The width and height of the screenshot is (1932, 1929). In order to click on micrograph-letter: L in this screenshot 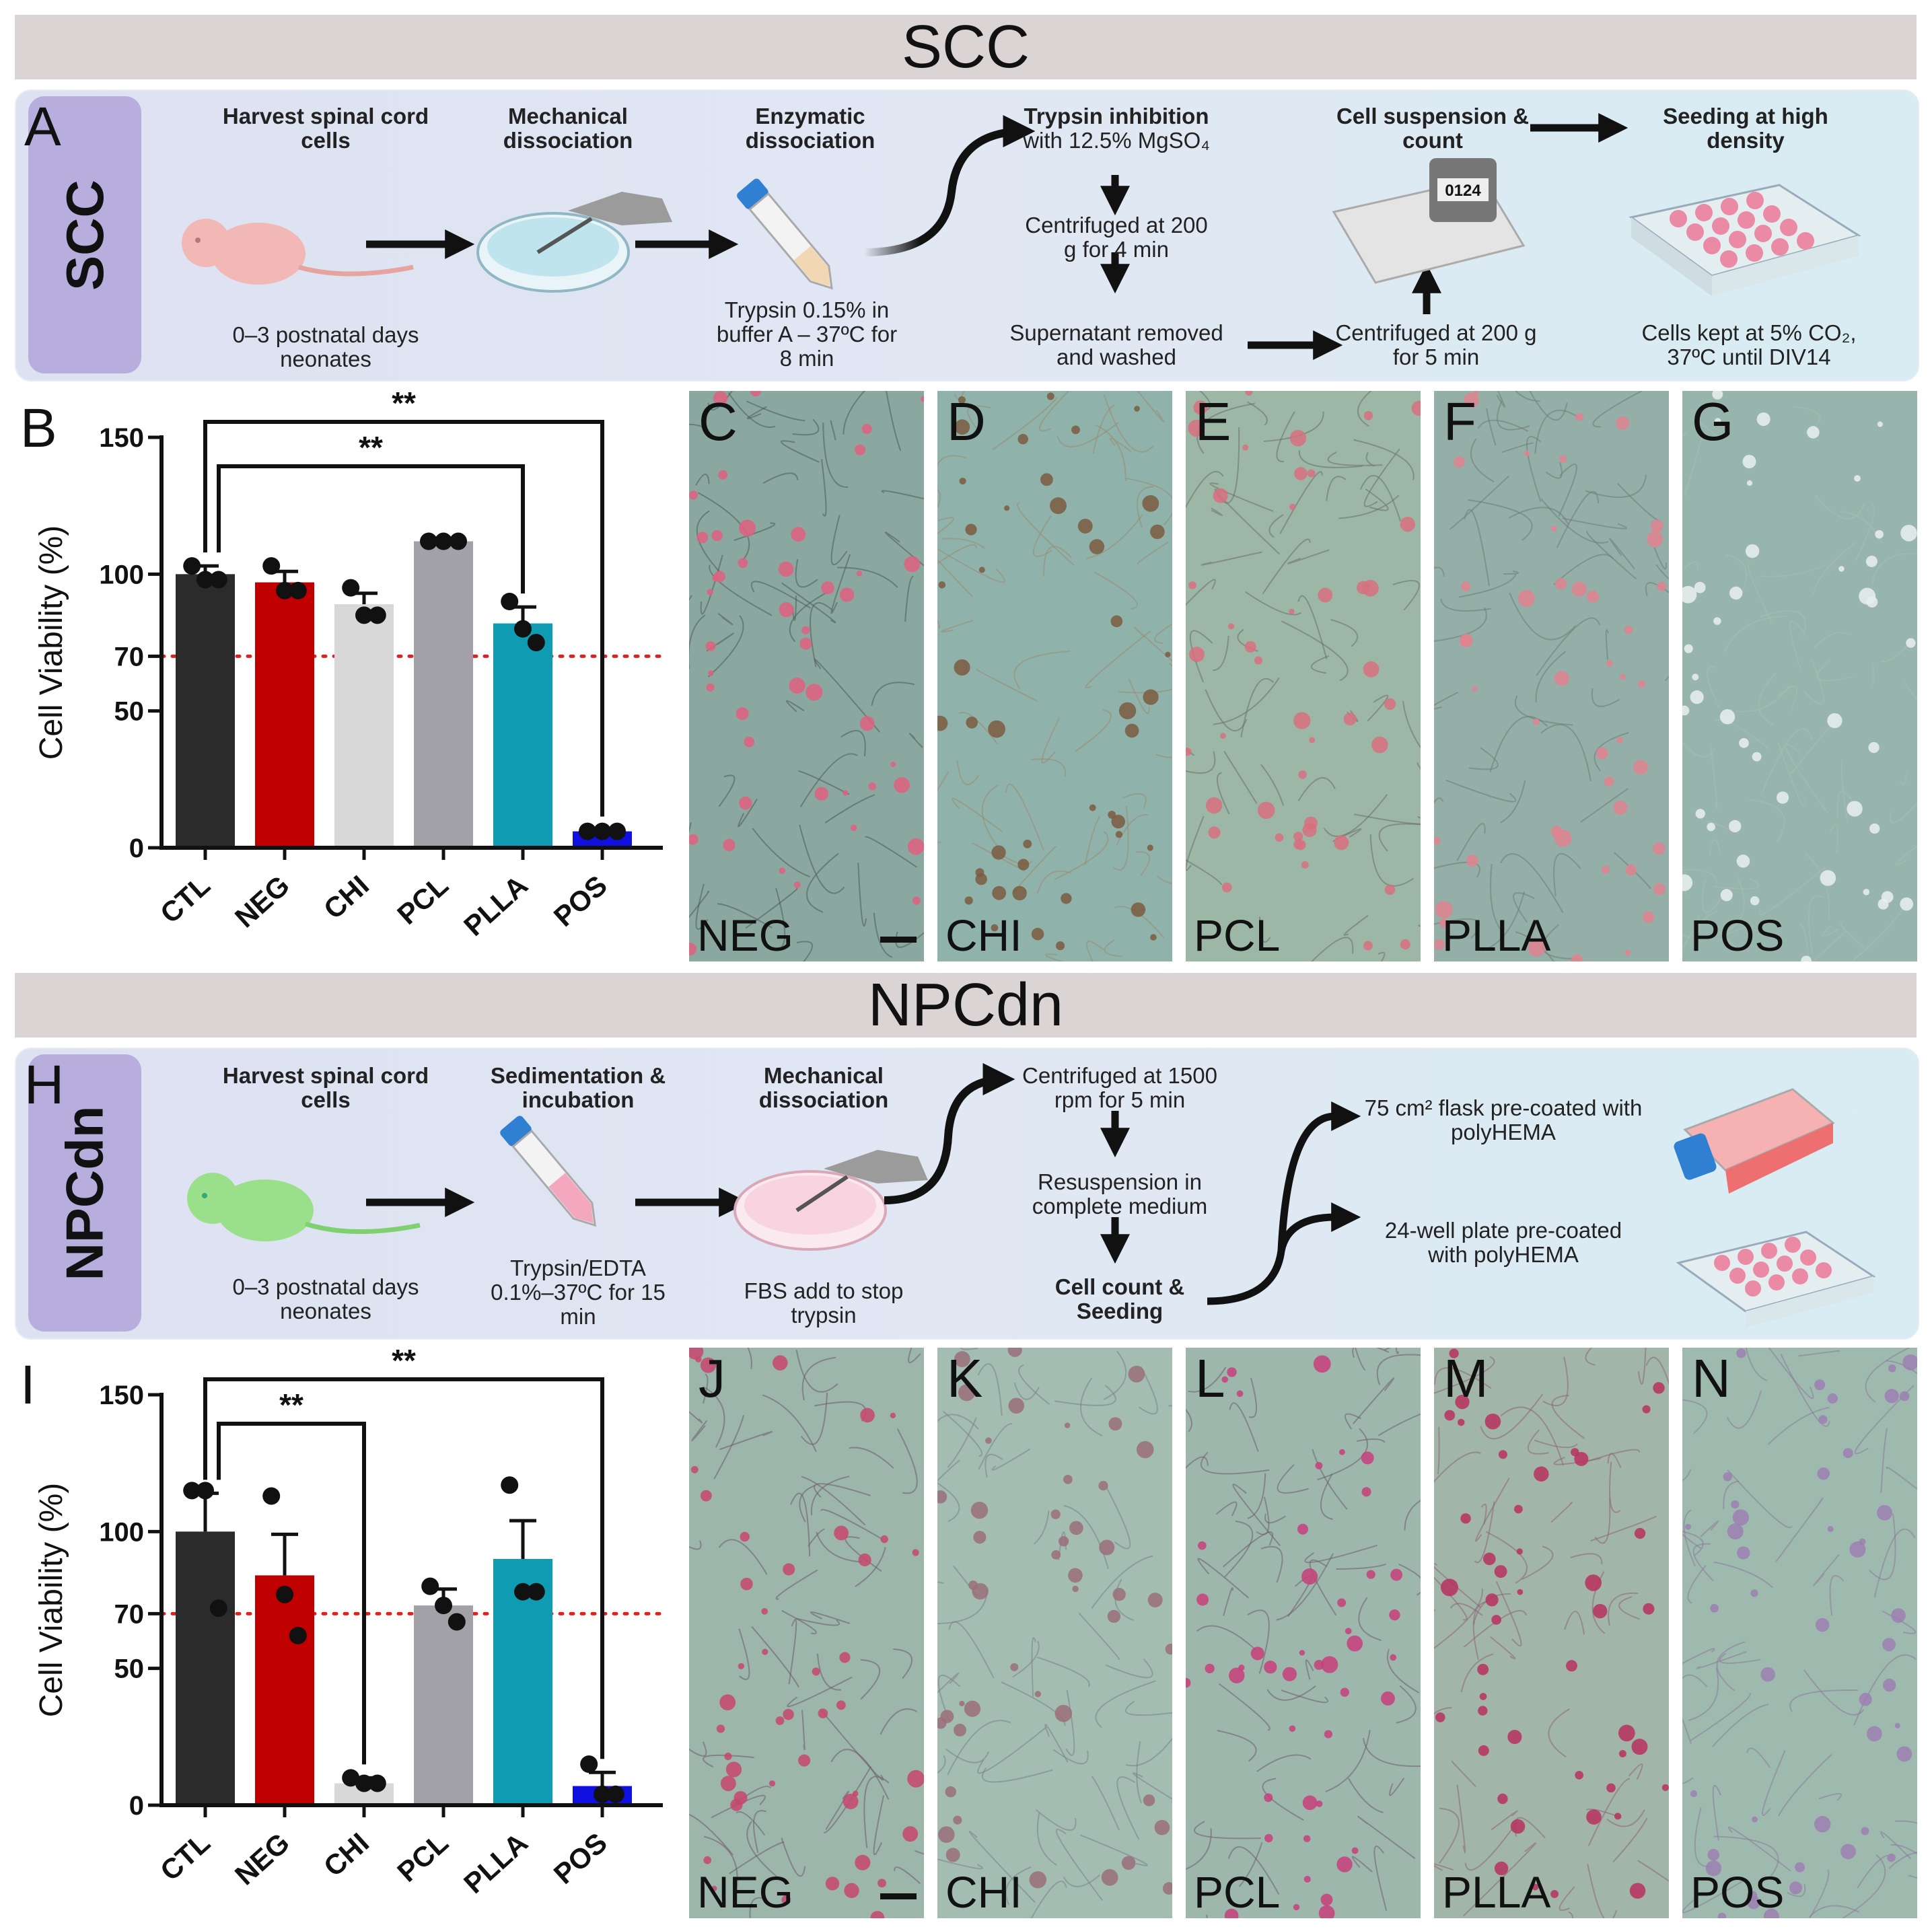, I will do `click(1210, 1378)`.